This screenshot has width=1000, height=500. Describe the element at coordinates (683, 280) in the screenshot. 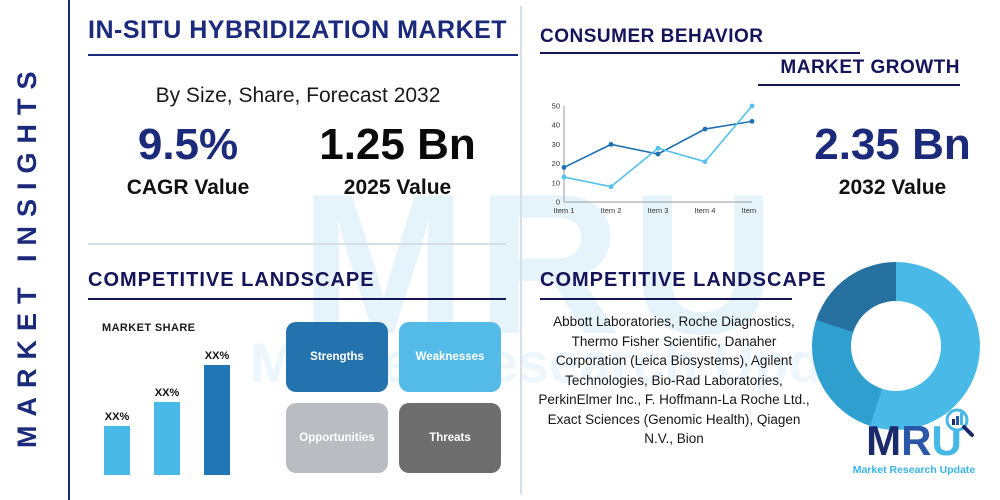

I see `competitive-landscape-right-heading: COMPETITIVE LANDSCAPE` at that location.